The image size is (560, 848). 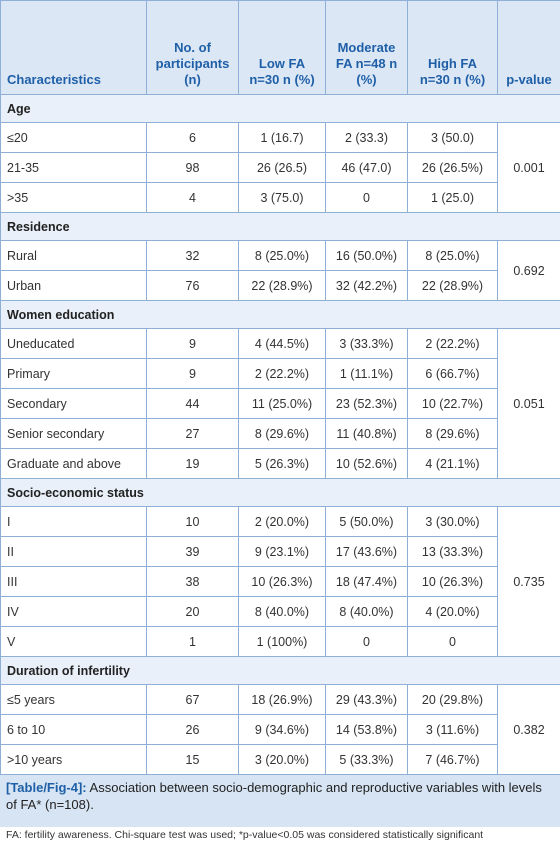 What do you see at coordinates (74, 522) in the screenshot?
I see `cell: I` at bounding box center [74, 522].